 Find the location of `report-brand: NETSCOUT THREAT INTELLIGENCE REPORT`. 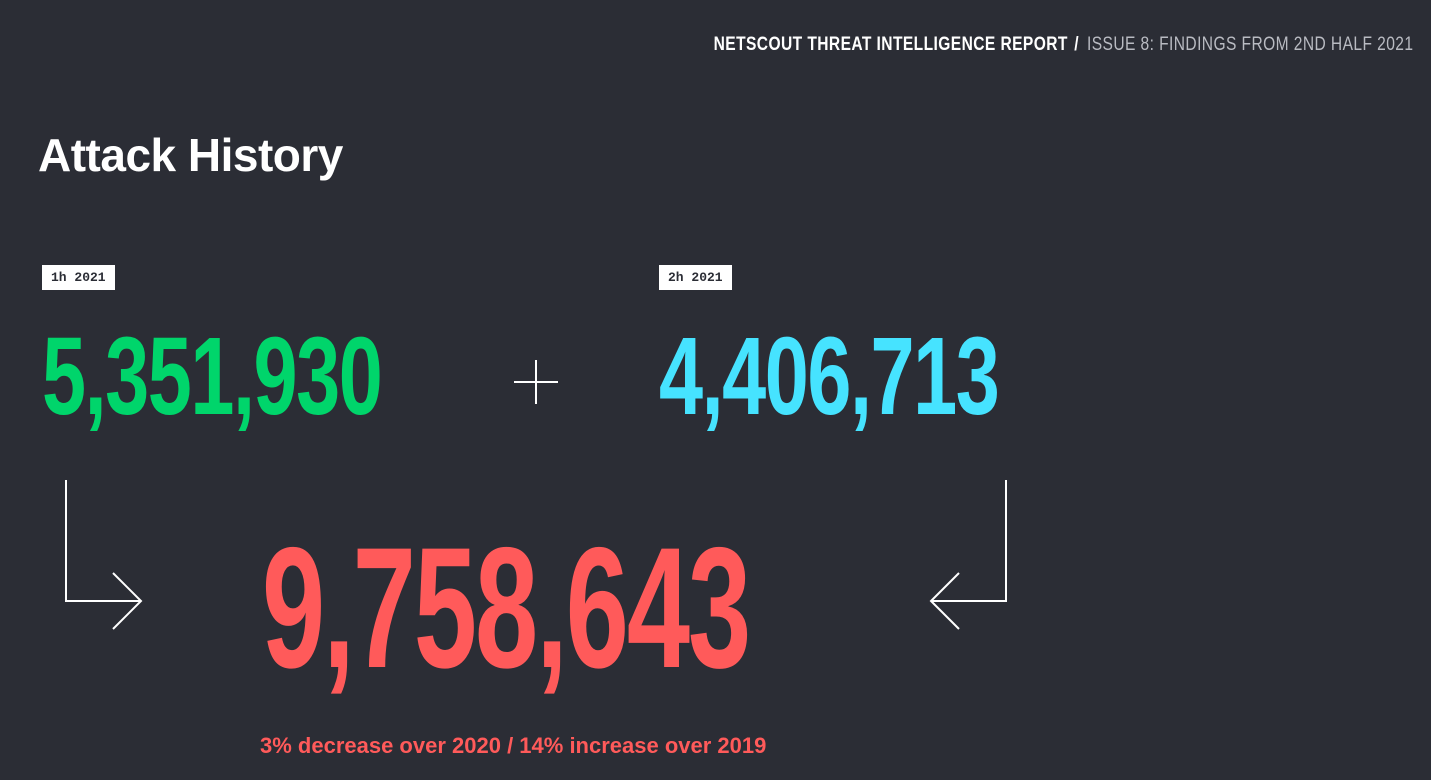

report-brand: NETSCOUT THREAT INTELLIGENCE REPORT is located at coordinates (890, 44).